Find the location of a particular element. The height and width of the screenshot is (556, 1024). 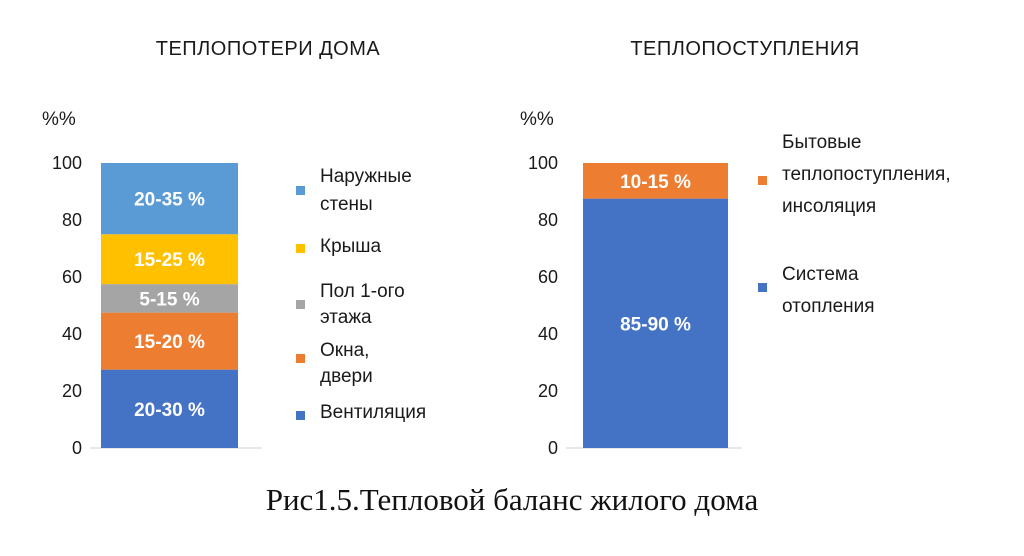

bar-data-label: 10-15 % is located at coordinates (655, 182).